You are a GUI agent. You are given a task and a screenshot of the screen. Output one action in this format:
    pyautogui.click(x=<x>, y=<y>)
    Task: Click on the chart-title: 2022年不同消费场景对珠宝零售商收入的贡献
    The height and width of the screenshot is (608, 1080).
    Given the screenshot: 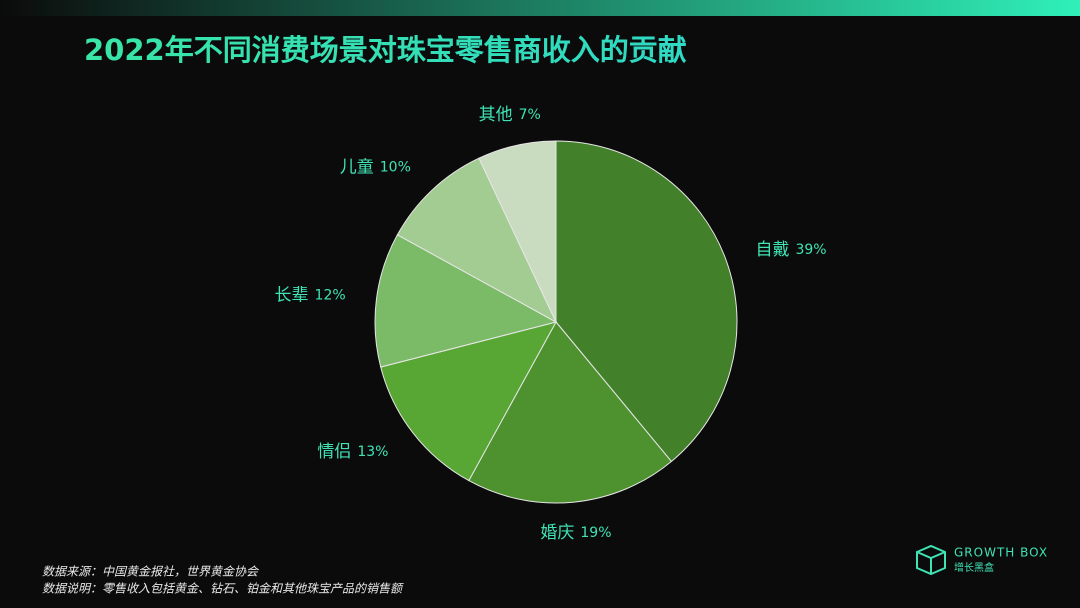 What is the action you would take?
    pyautogui.click(x=385, y=50)
    